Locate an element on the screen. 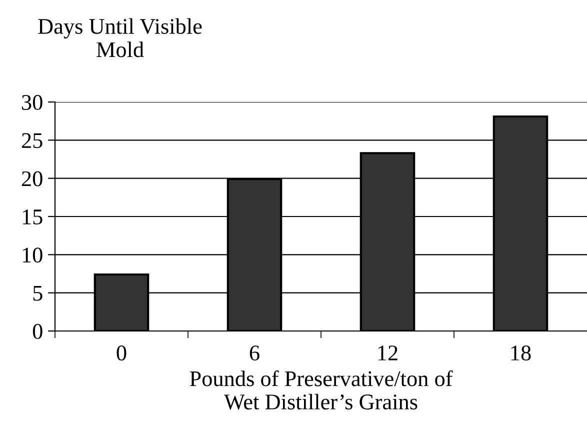 This screenshot has width=587, height=443. y-tick-label: 15 is located at coordinates (32, 217).